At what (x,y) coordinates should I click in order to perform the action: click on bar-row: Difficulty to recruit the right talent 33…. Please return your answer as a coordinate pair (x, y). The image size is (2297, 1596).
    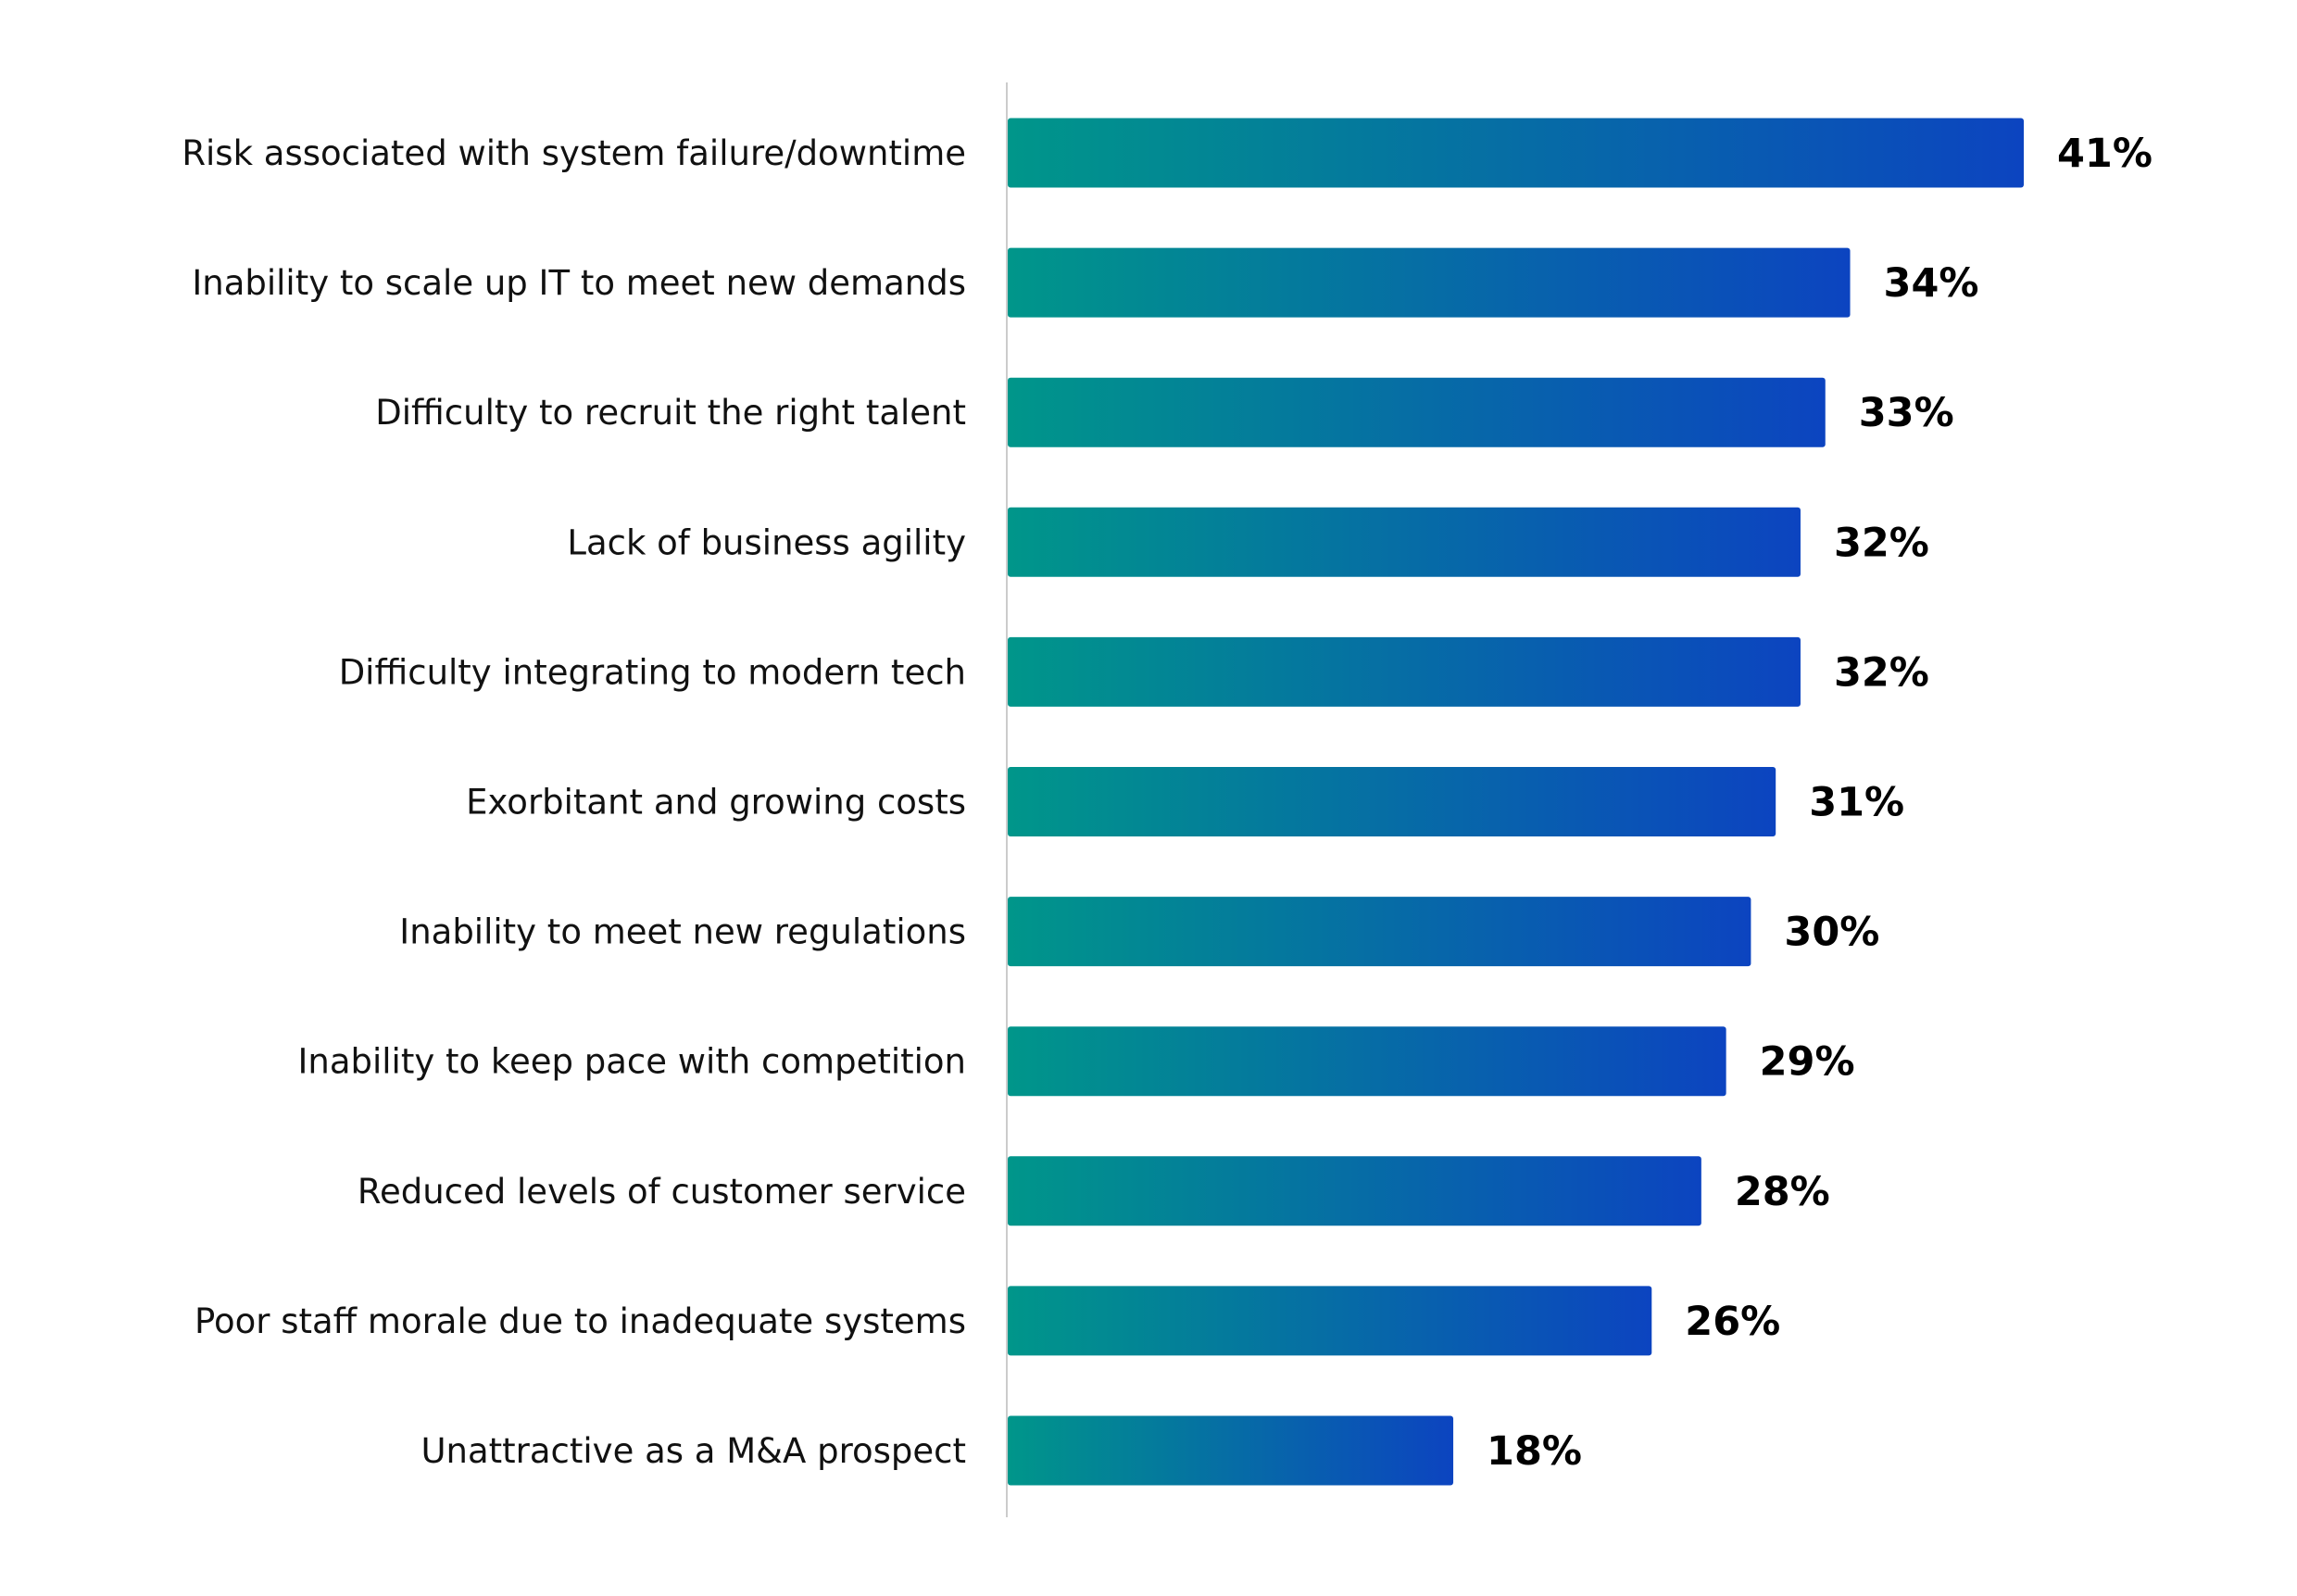
    Looking at the image, I should click on (1164, 412).